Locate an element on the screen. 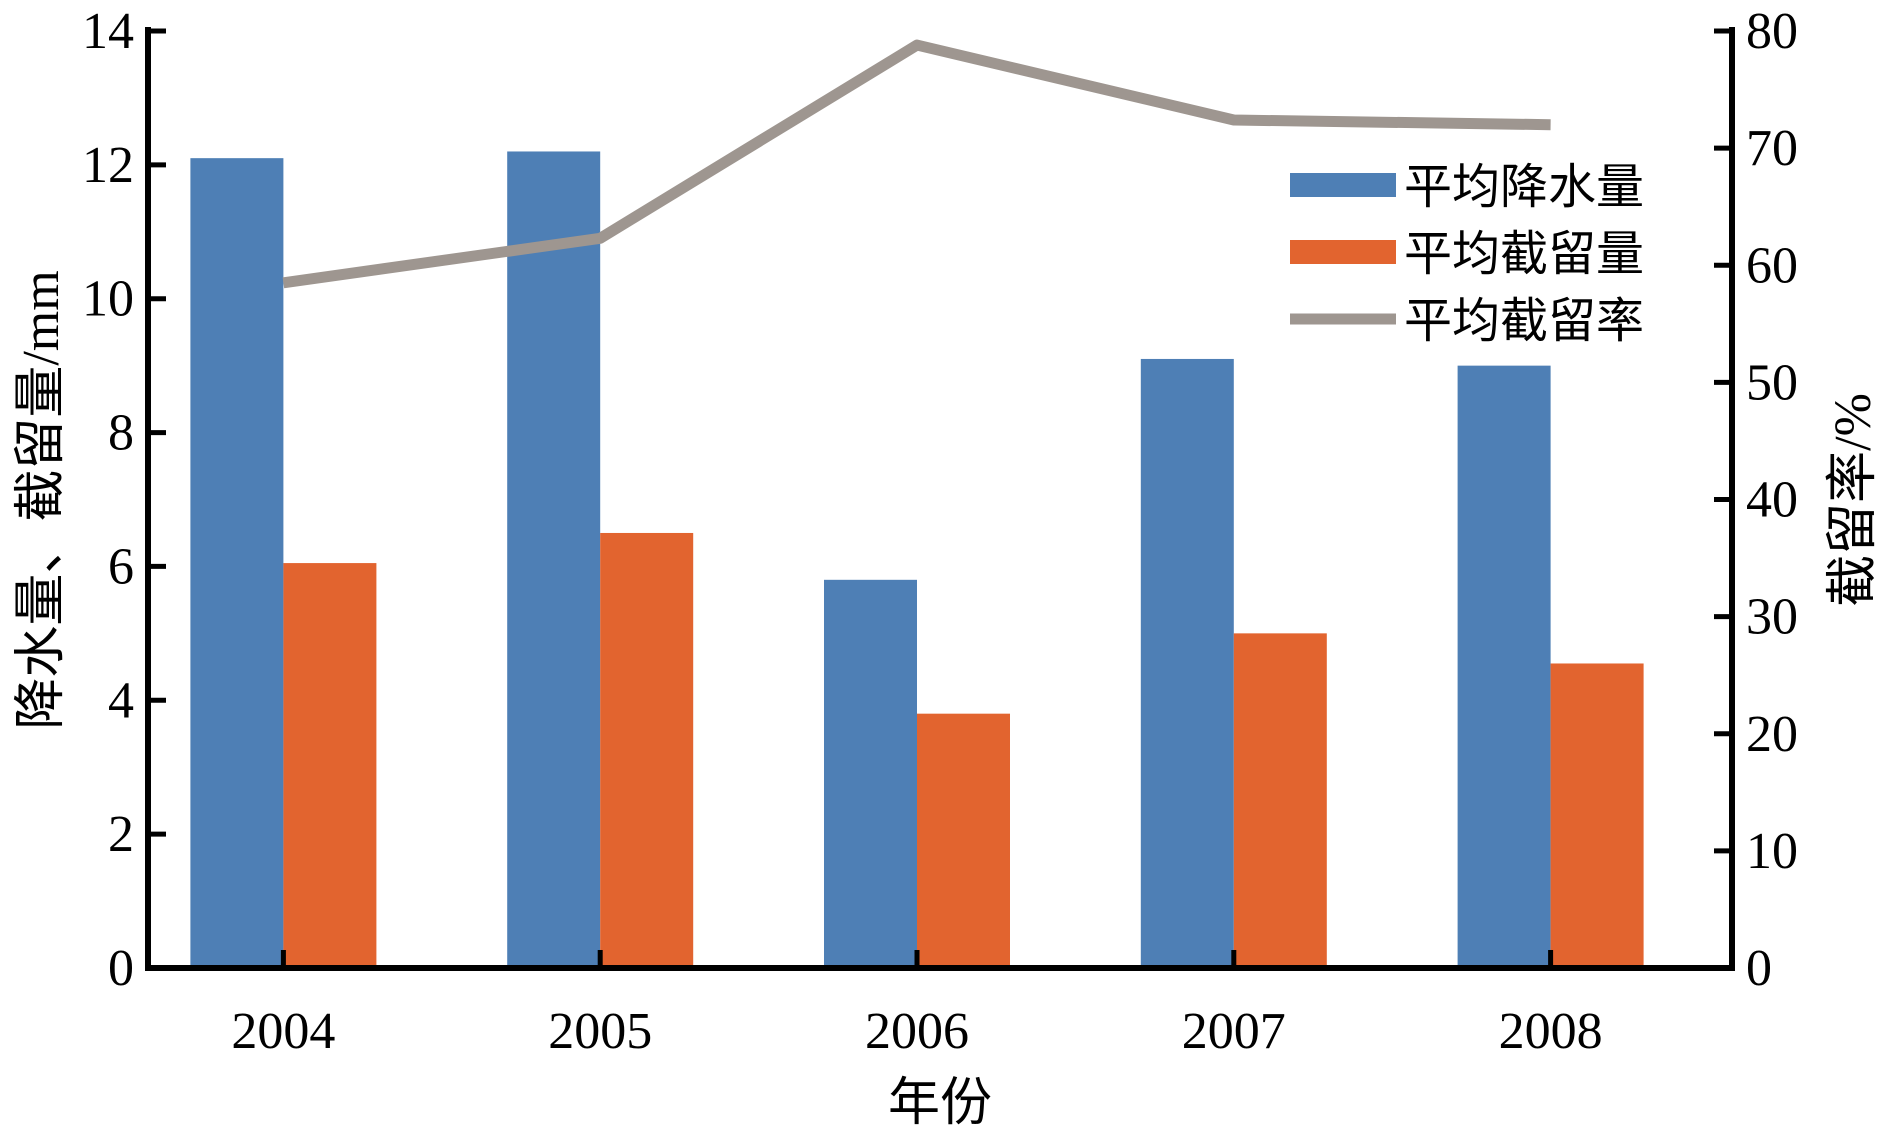 The image size is (1890, 1146). bar-平均降水量-2006 is located at coordinates (870, 773).